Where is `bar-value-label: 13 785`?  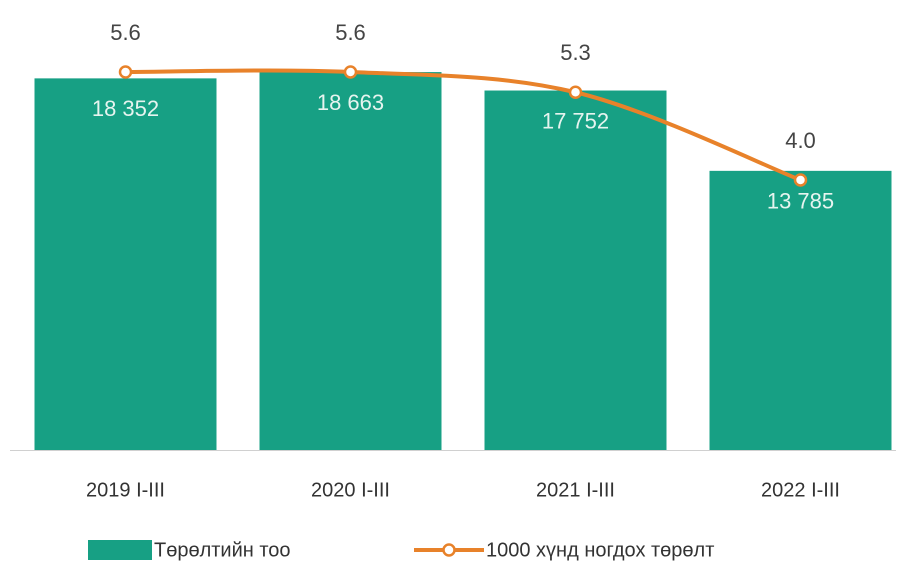 bar-value-label: 13 785 is located at coordinates (800, 201).